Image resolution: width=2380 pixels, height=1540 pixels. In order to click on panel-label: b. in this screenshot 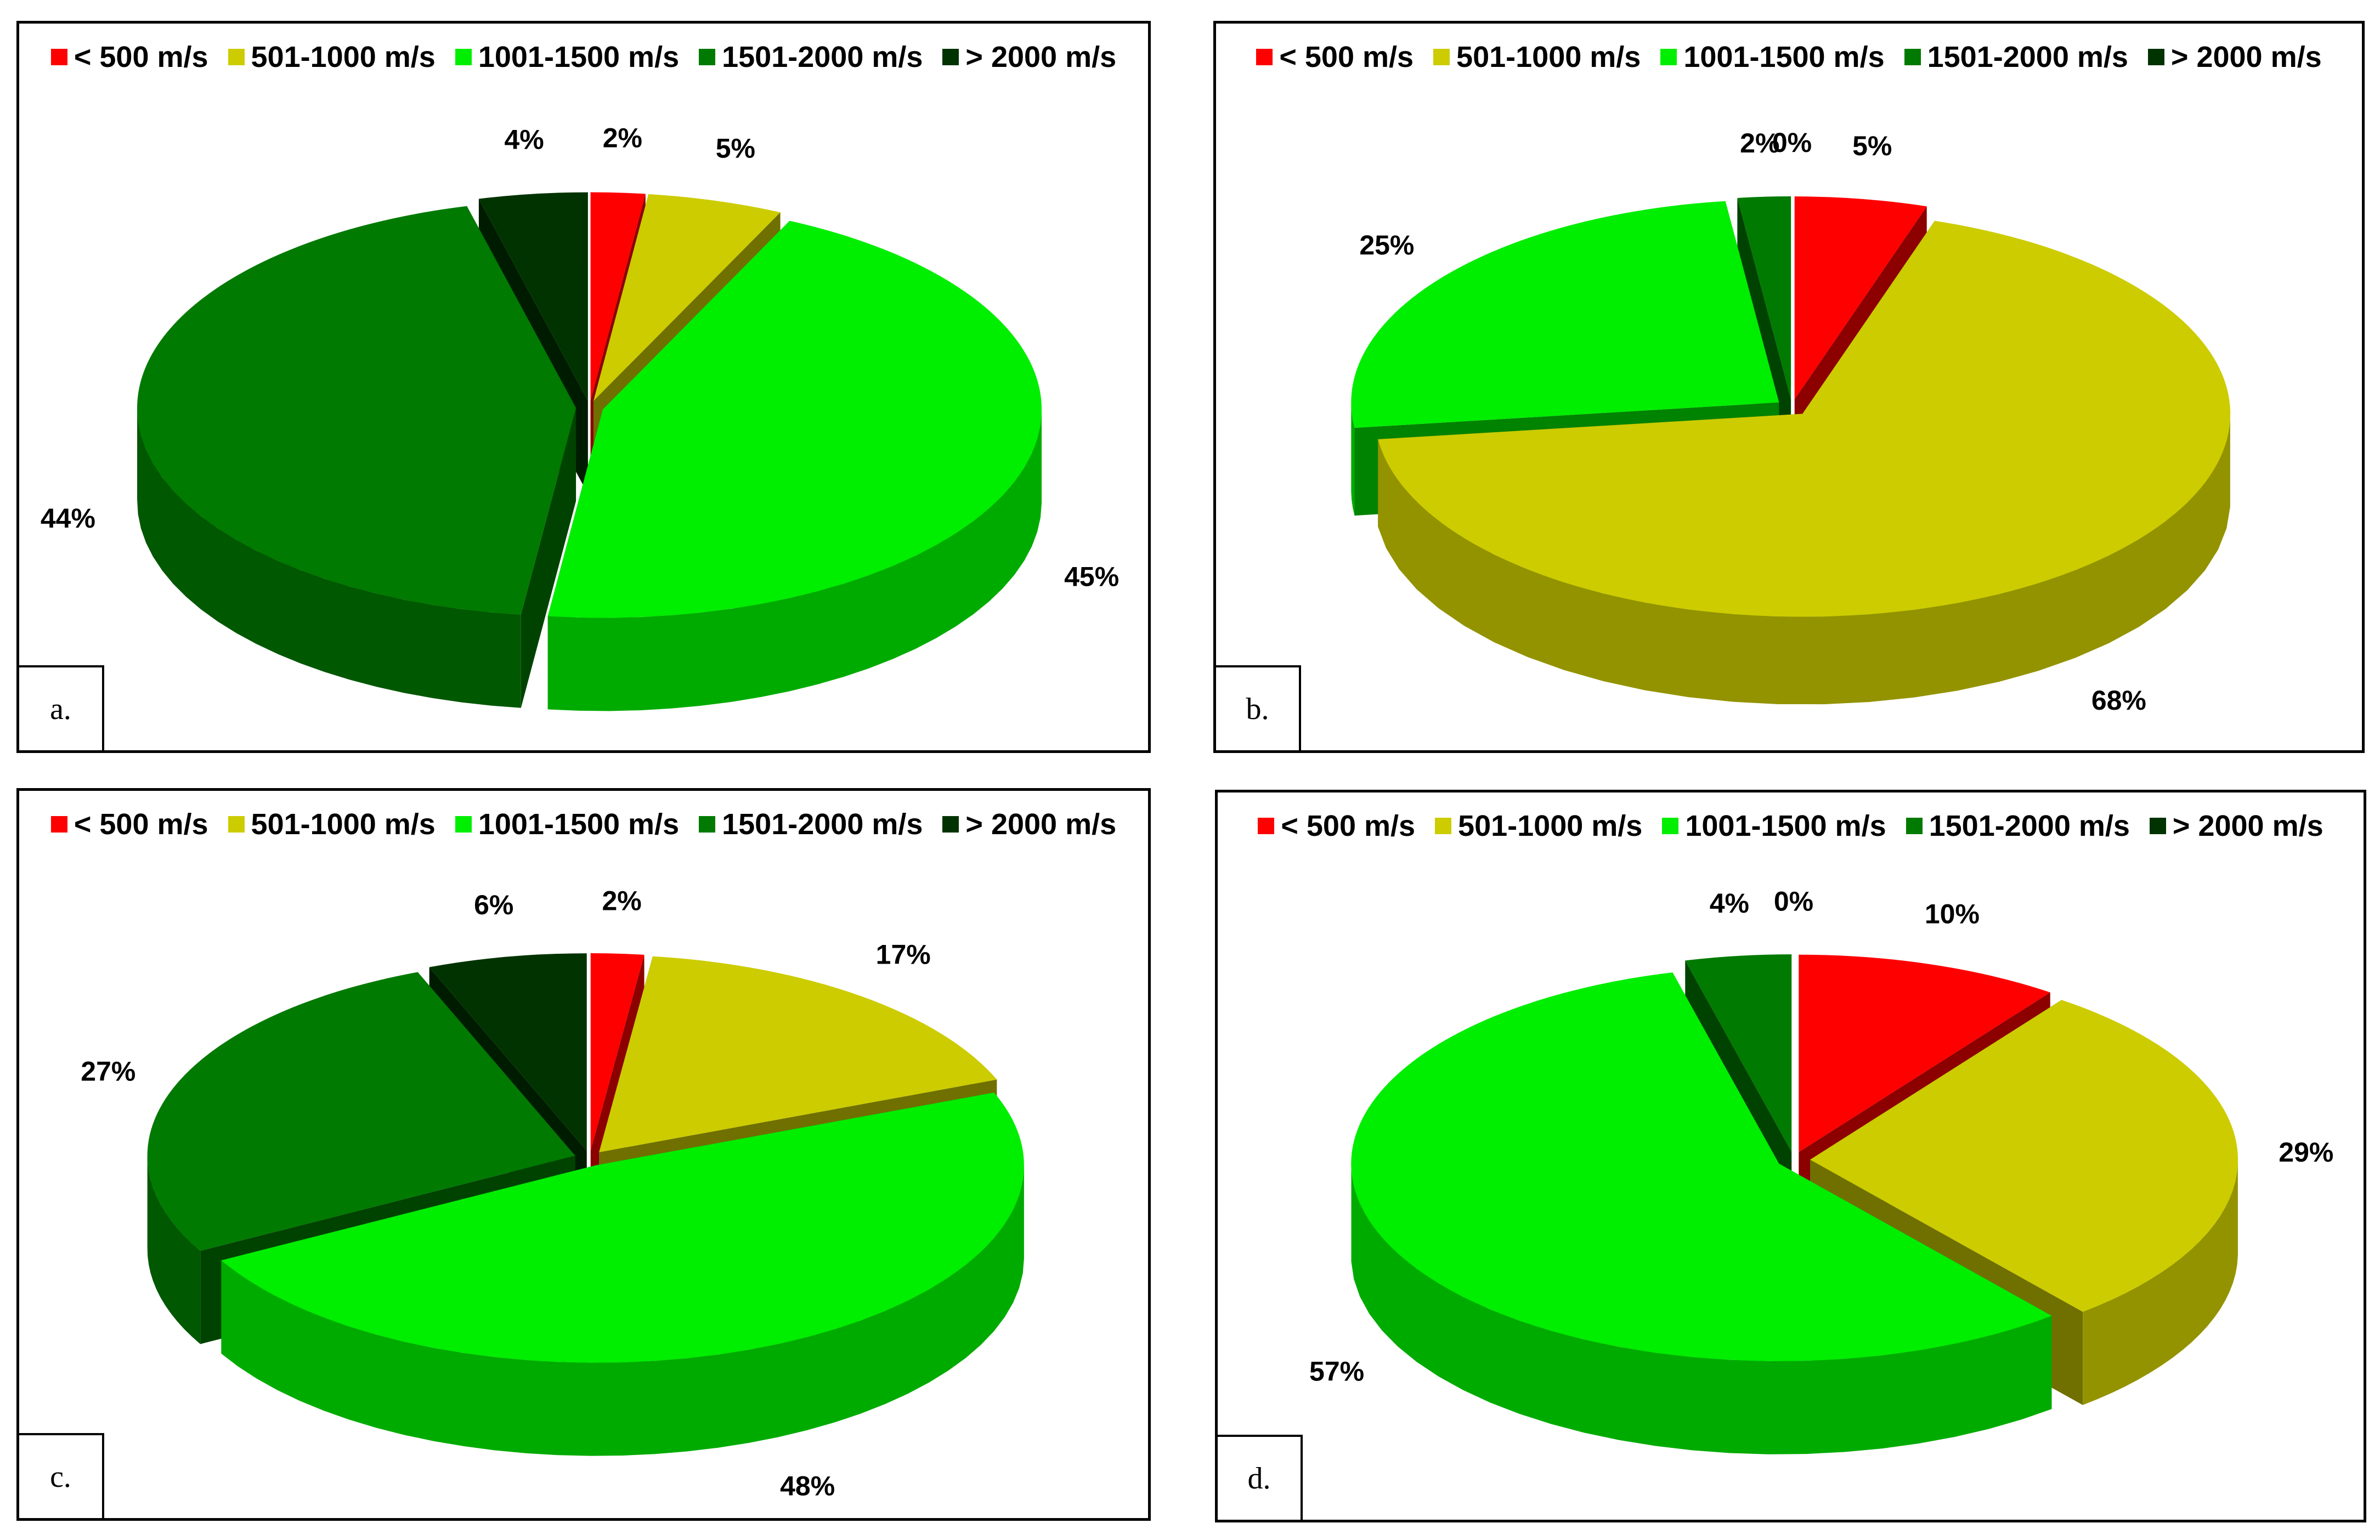, I will do `click(1258, 707)`.